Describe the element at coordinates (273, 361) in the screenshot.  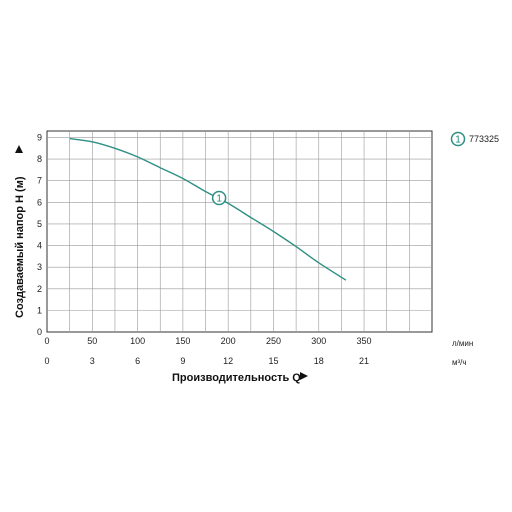
I see `x-tick-label-m3h: 15` at that location.